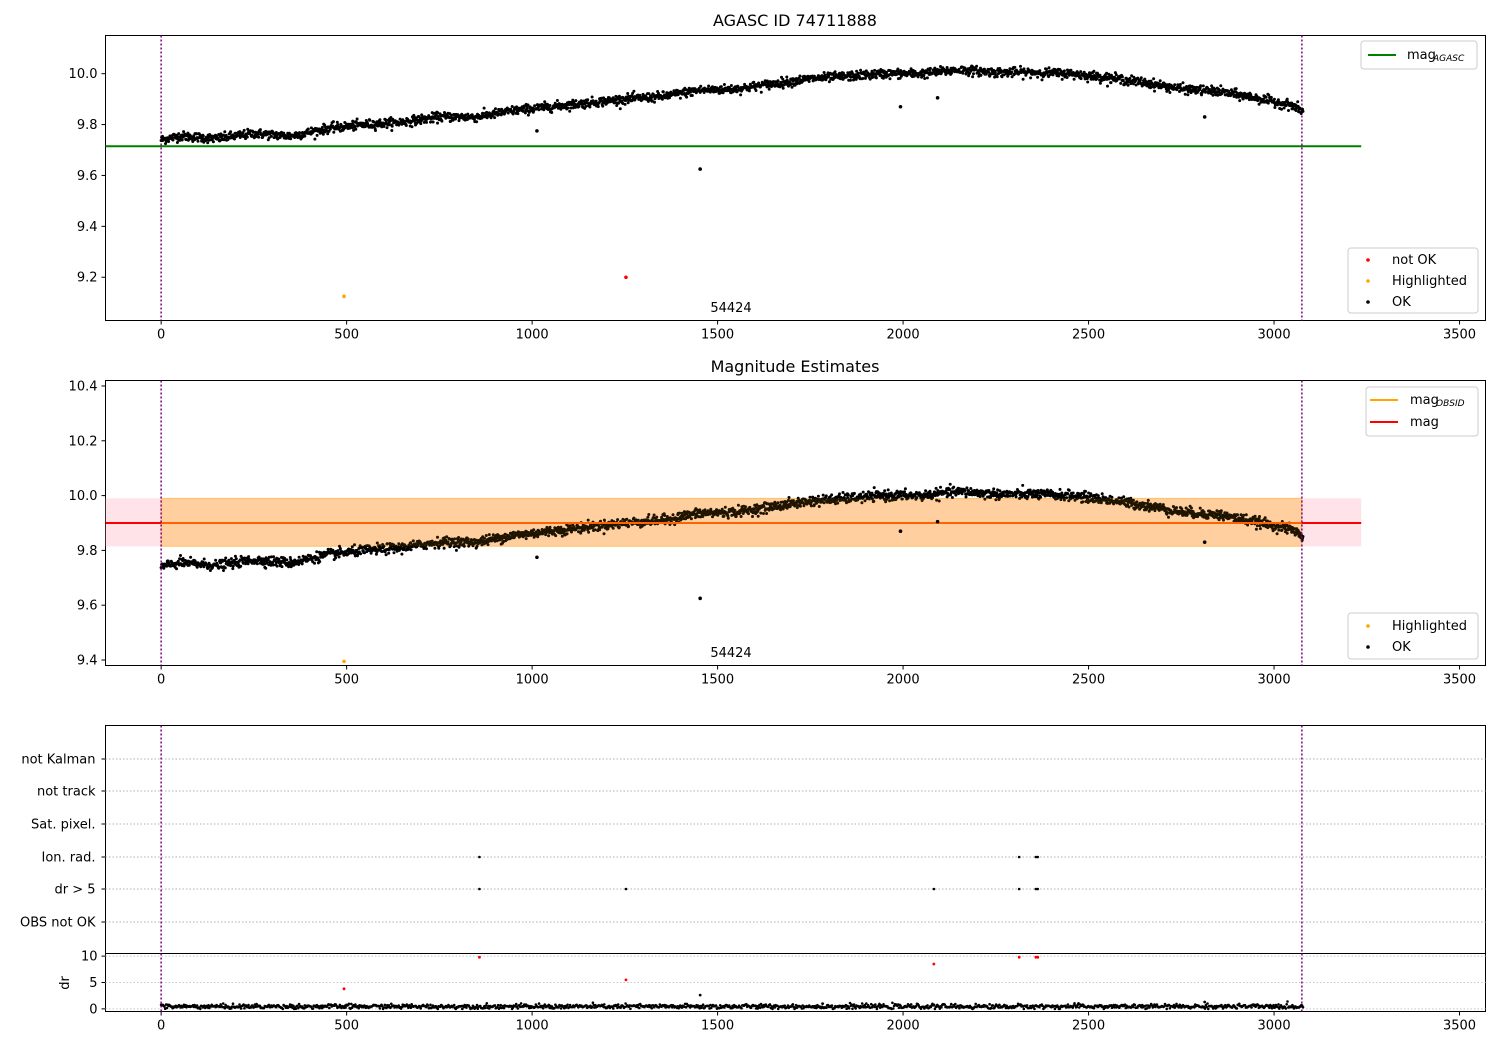  I want to click on x-tick-label: 500, so click(346, 680).